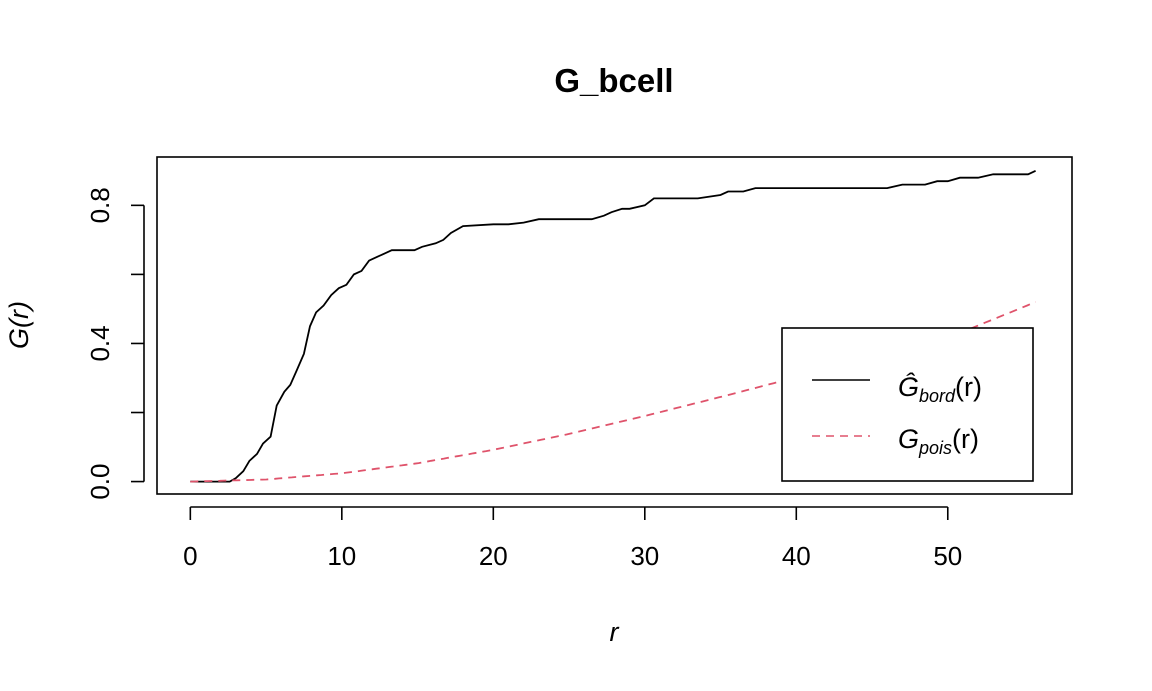 Image resolution: width=1152 pixels, height=691 pixels. I want to click on x-axis-label: r, so click(615, 632).